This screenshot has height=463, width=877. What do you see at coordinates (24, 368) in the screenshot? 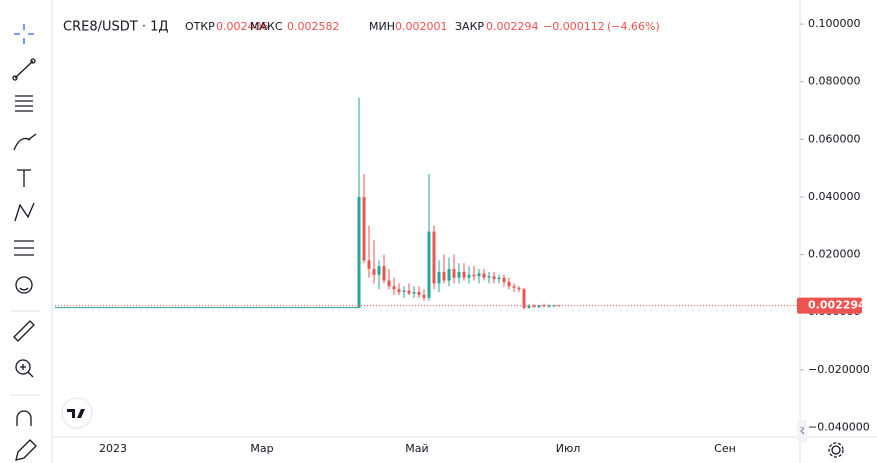
I see `zoom-tool` at bounding box center [24, 368].